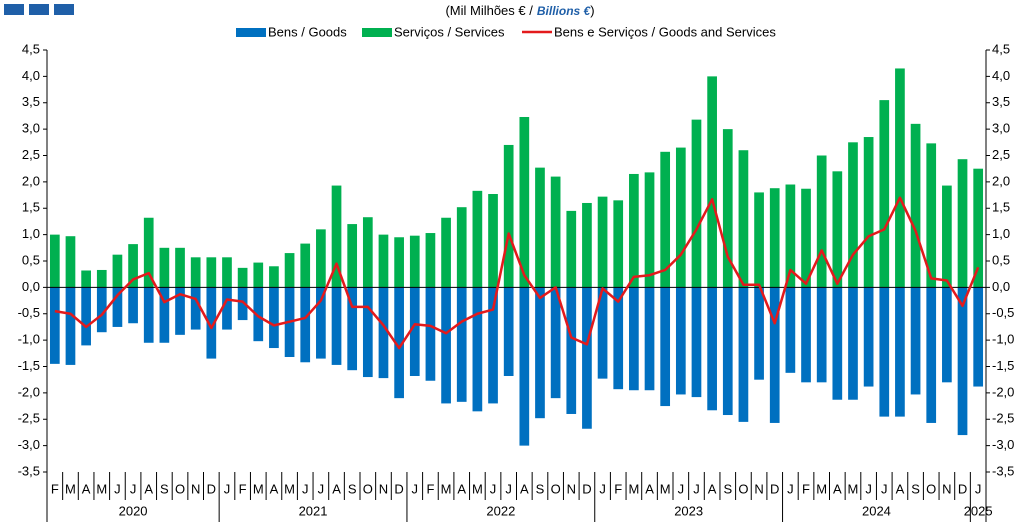 This screenshot has height=524, width=1021. I want to click on title-end: ), so click(592, 10).